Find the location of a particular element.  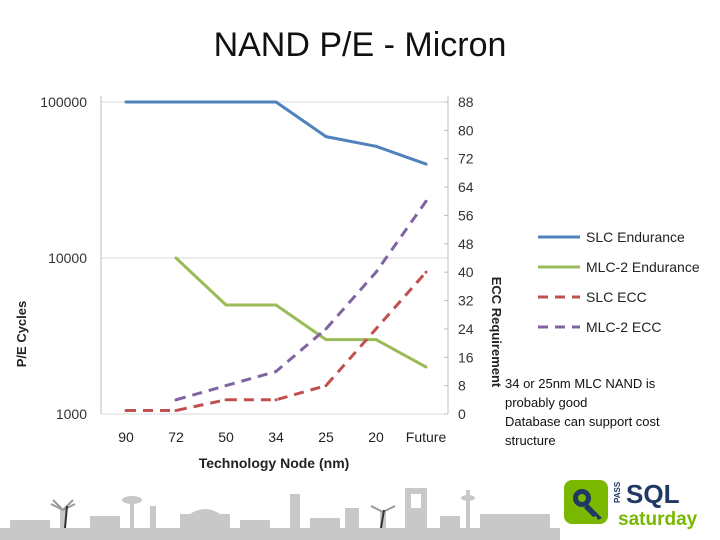

legend-label: MLC-2 ECC is located at coordinates (623, 327).